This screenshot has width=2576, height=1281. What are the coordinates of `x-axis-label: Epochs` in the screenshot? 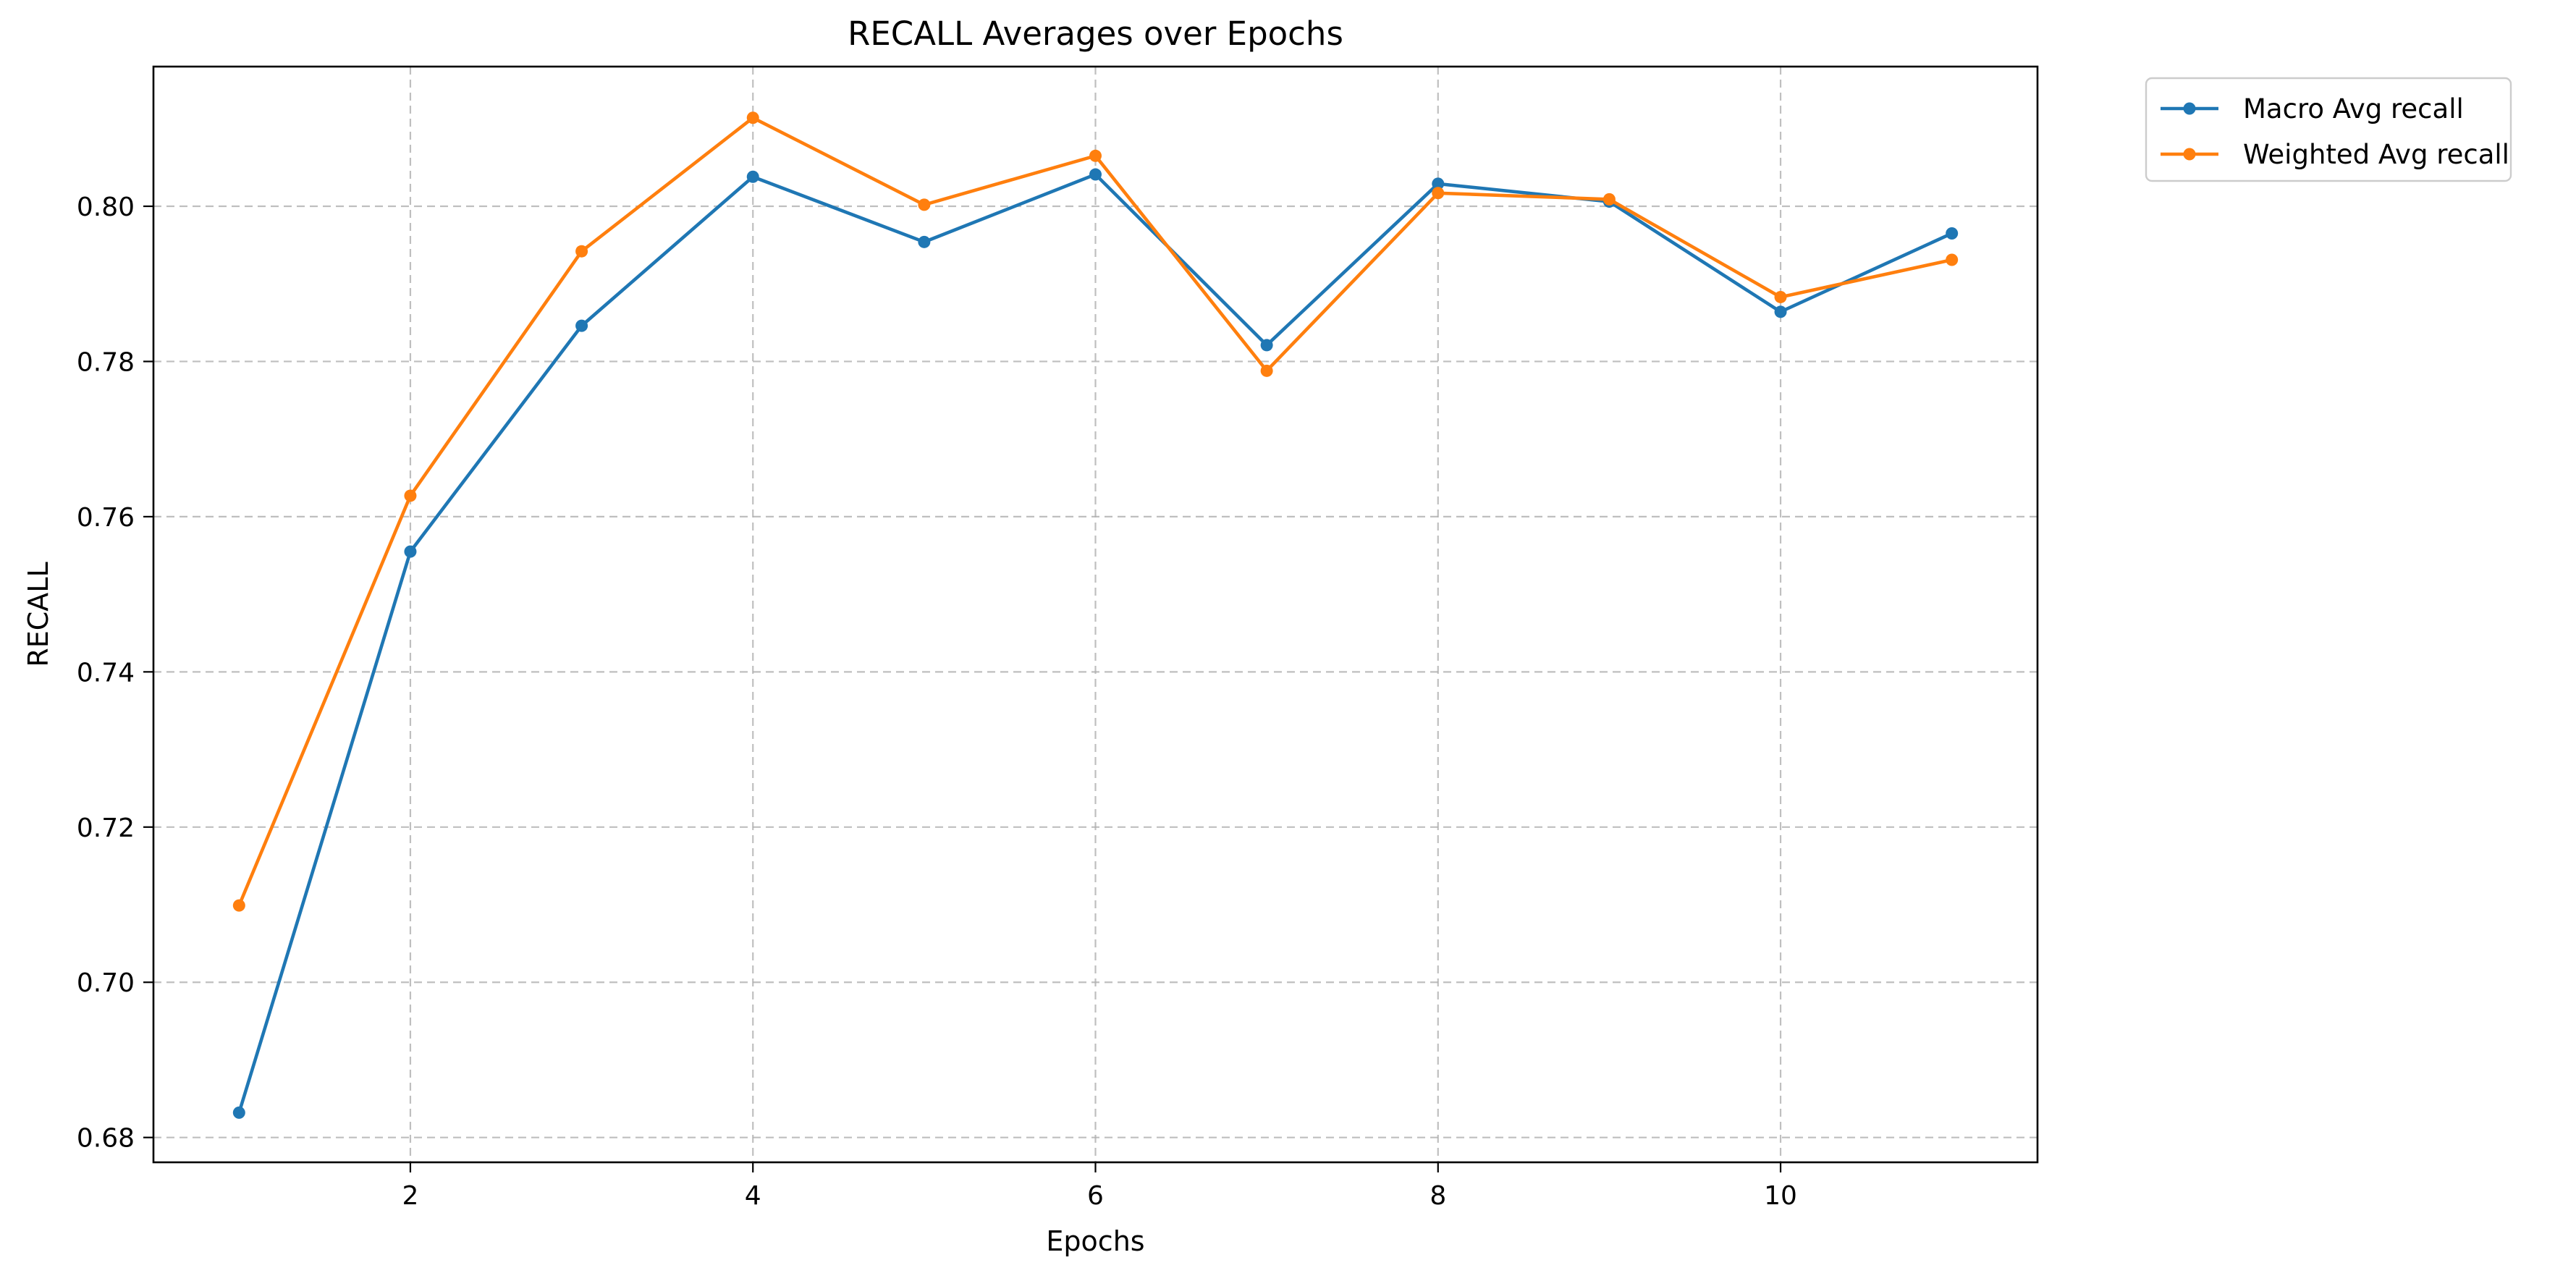 It's located at (1095, 1241).